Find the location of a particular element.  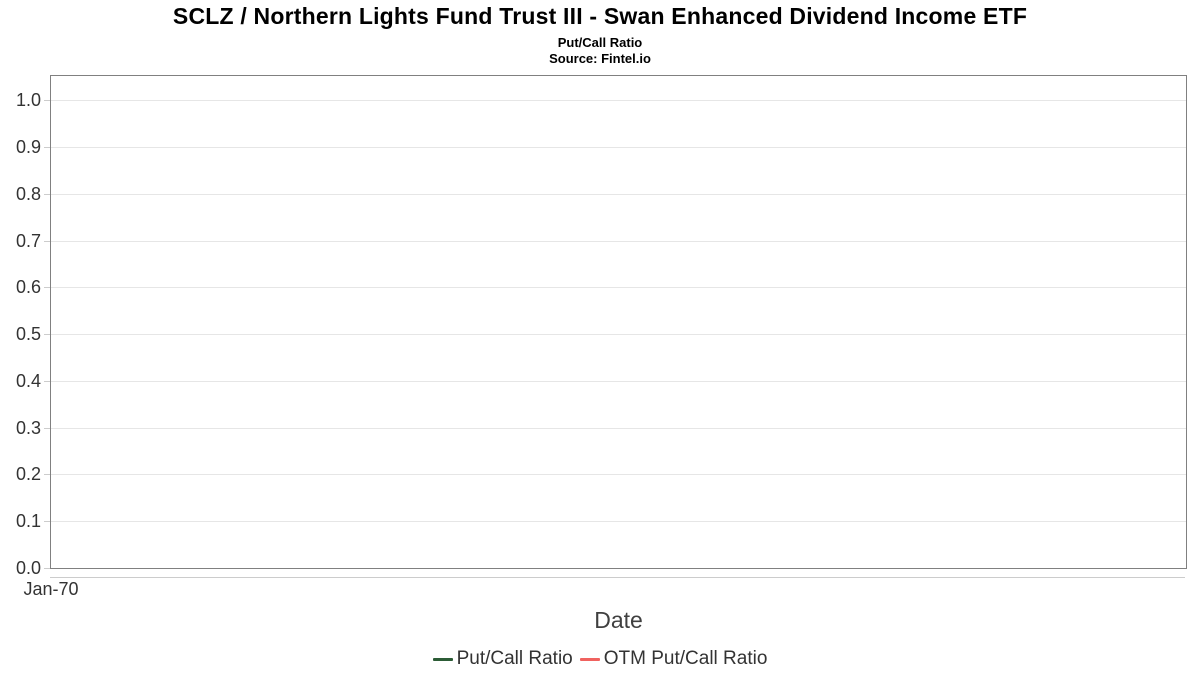

y-axis-tick-label: 0.1 is located at coordinates (28, 521).